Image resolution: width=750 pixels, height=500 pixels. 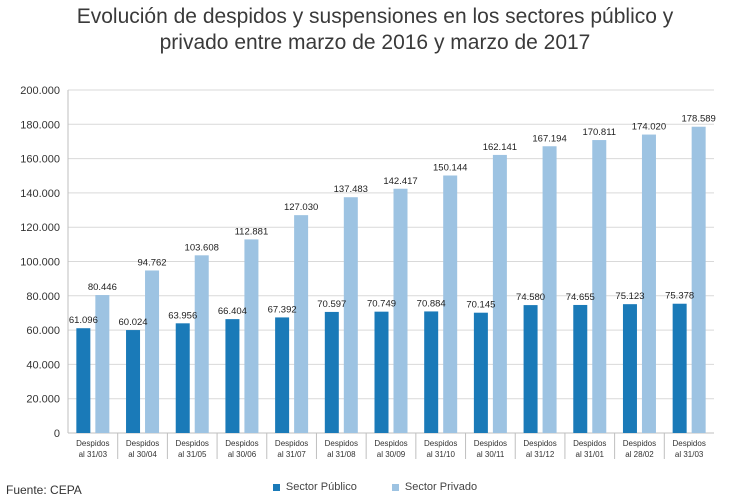 I want to click on data-label-publico: 61.096, so click(x=83, y=320).